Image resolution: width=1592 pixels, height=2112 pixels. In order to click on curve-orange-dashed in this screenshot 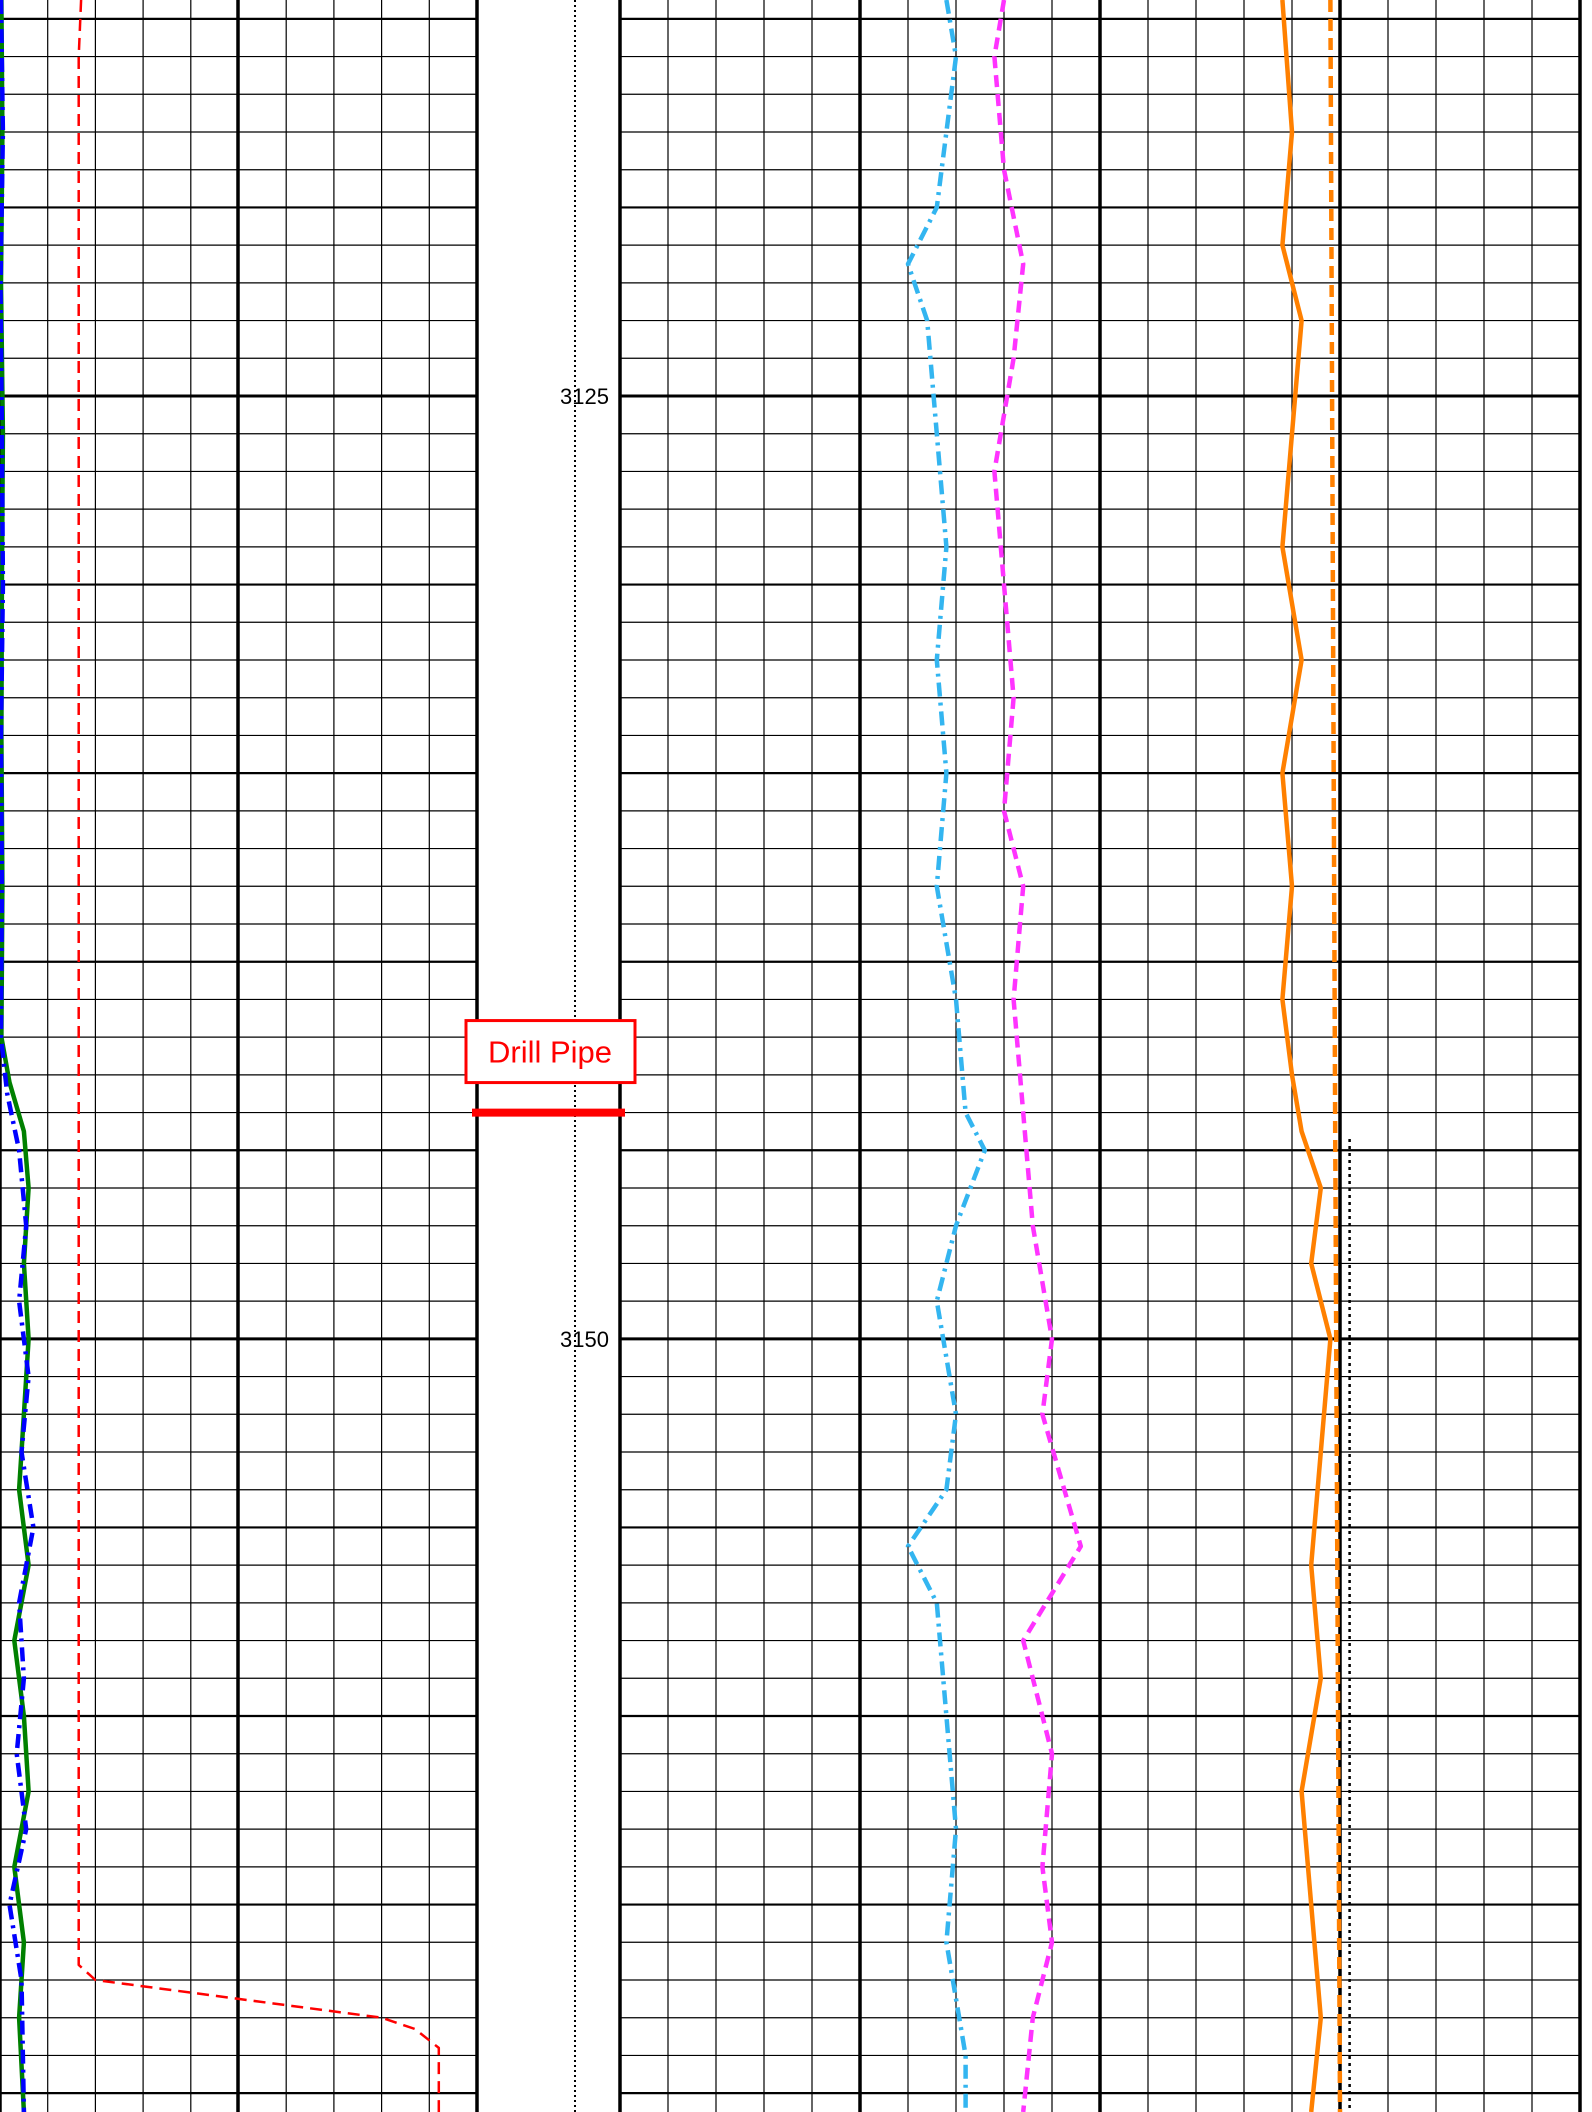, I will do `click(1335, 1056)`.